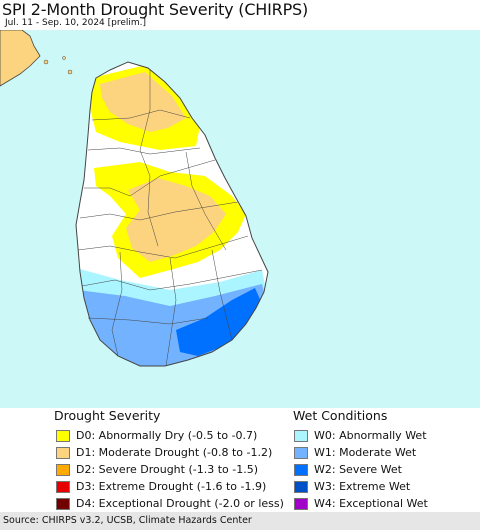  I want to click on legend-item-d4: D4: Exceptional Drought (-2.0 or less), so click(170, 503).